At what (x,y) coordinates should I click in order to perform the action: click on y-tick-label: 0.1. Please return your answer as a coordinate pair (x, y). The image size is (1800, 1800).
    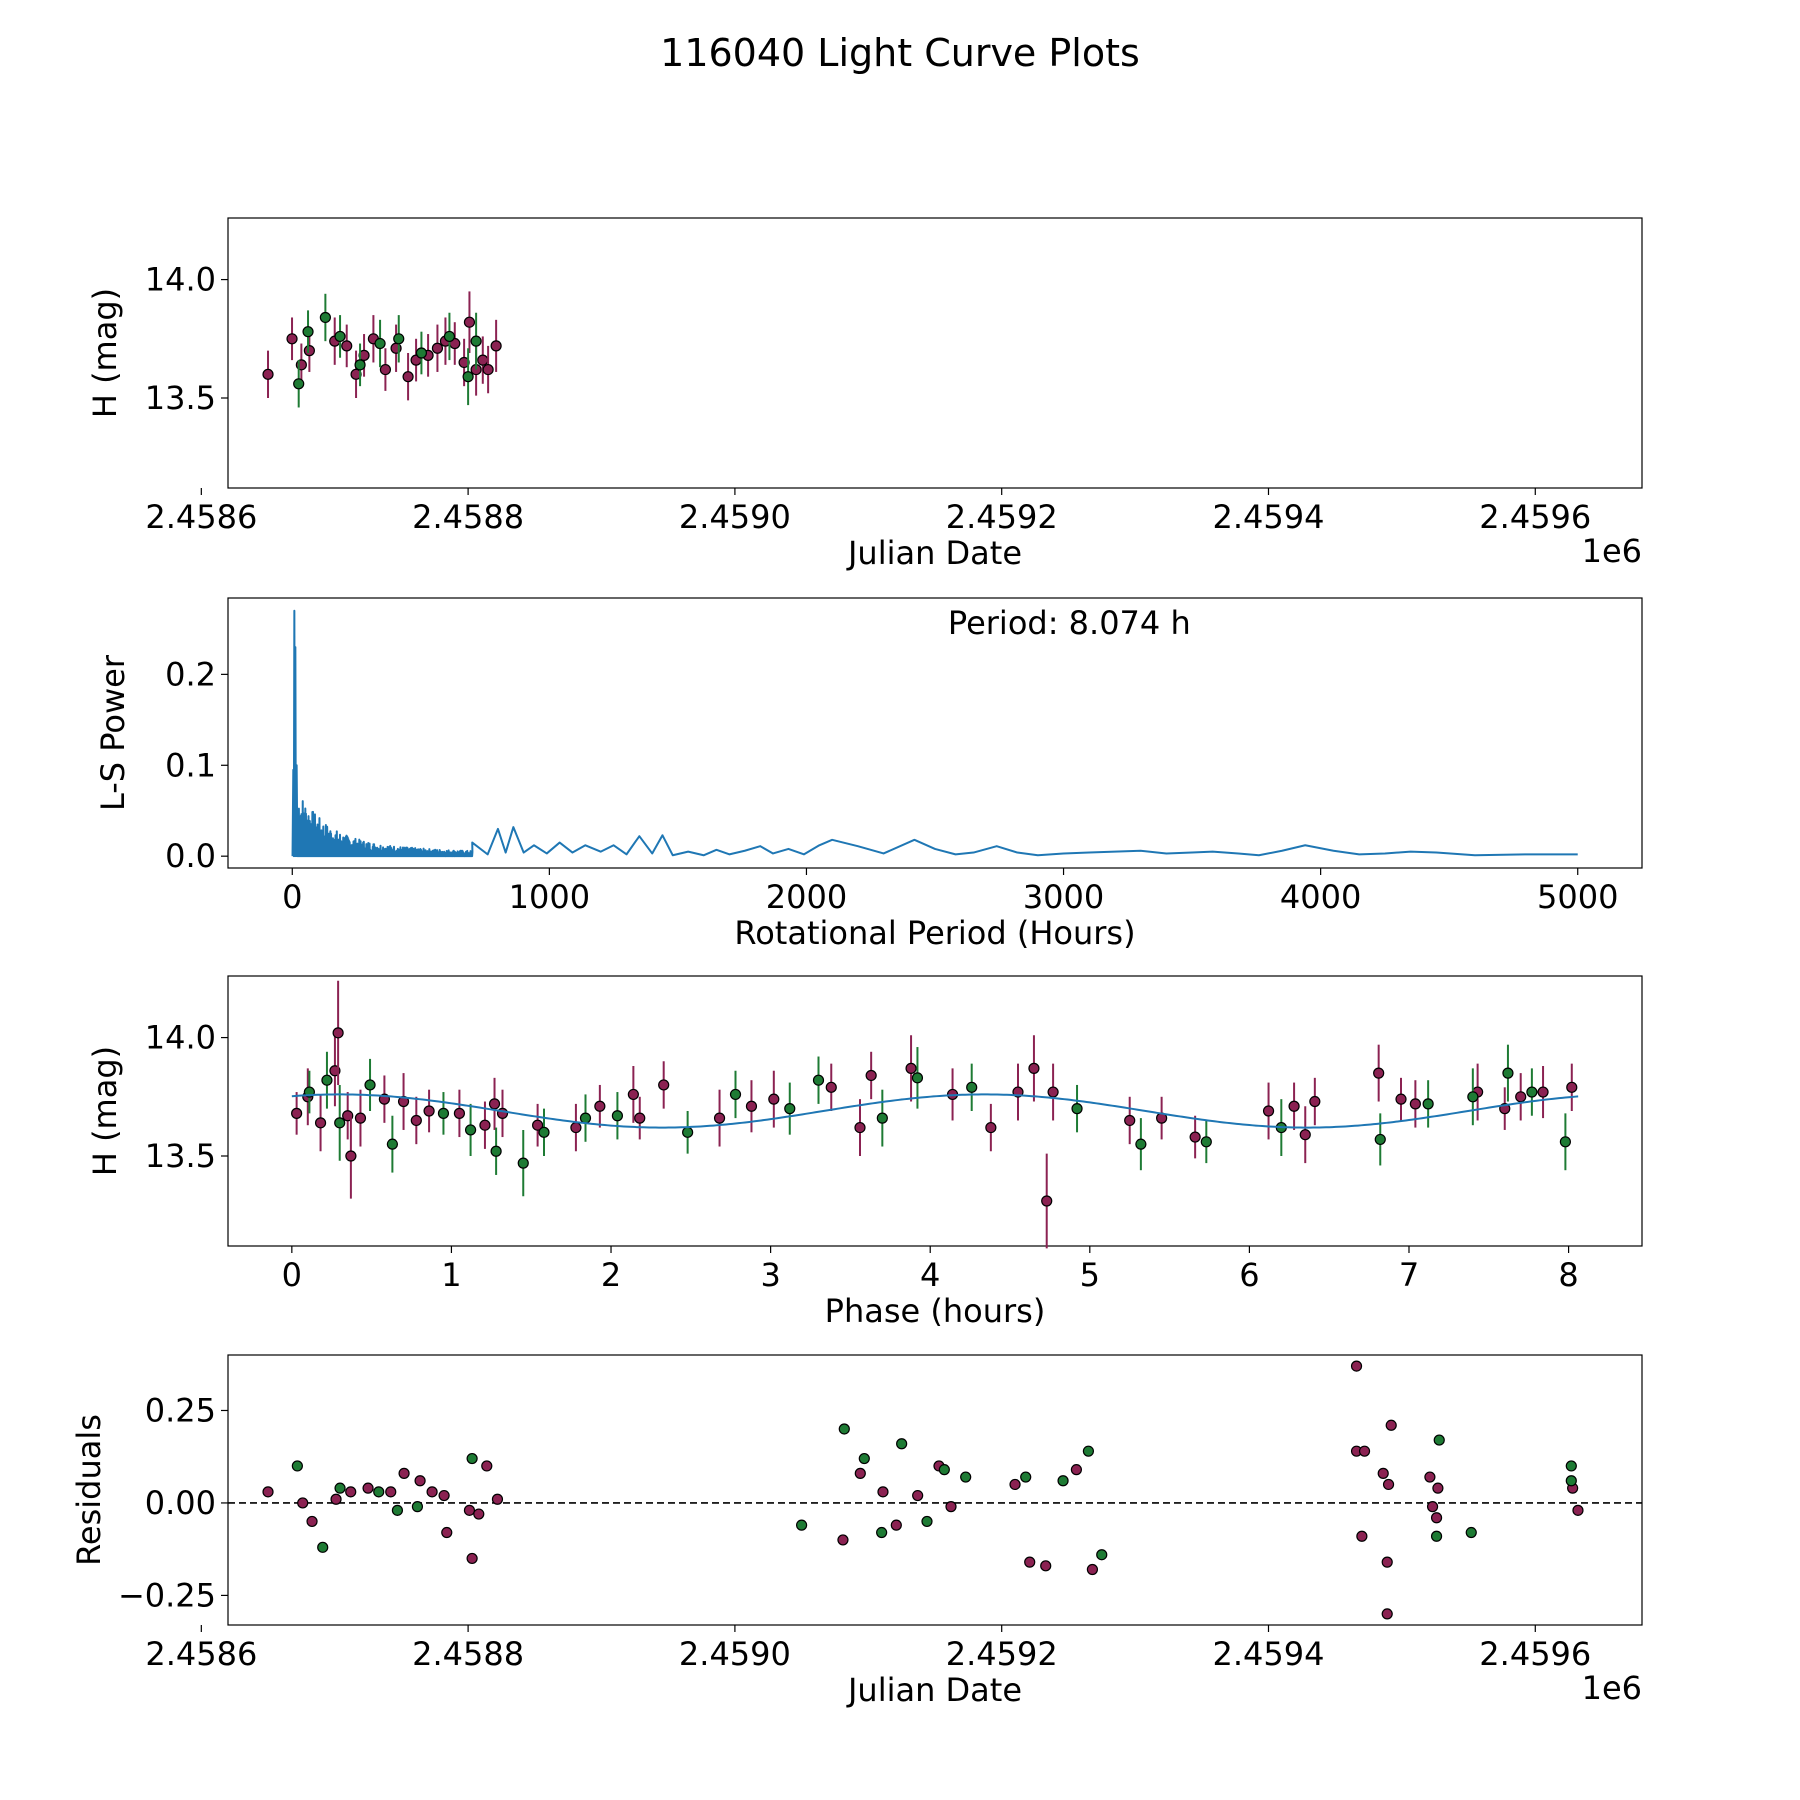
    Looking at the image, I should click on (190, 765).